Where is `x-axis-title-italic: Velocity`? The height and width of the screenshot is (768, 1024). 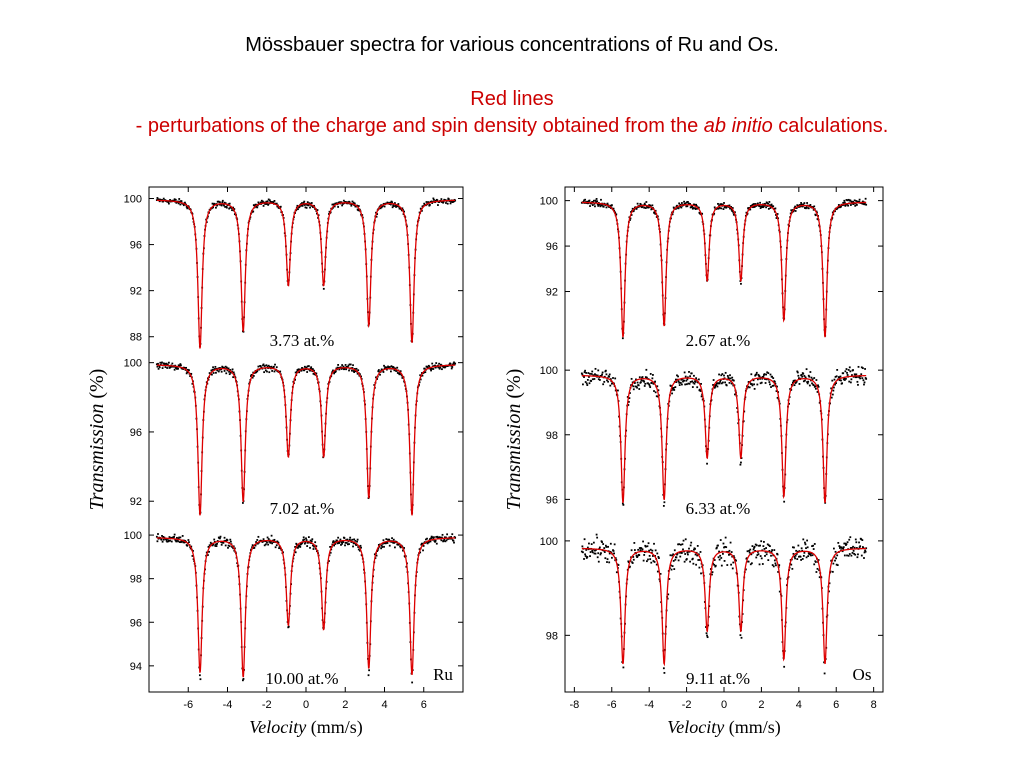 x-axis-title-italic: Velocity is located at coordinates (277, 727).